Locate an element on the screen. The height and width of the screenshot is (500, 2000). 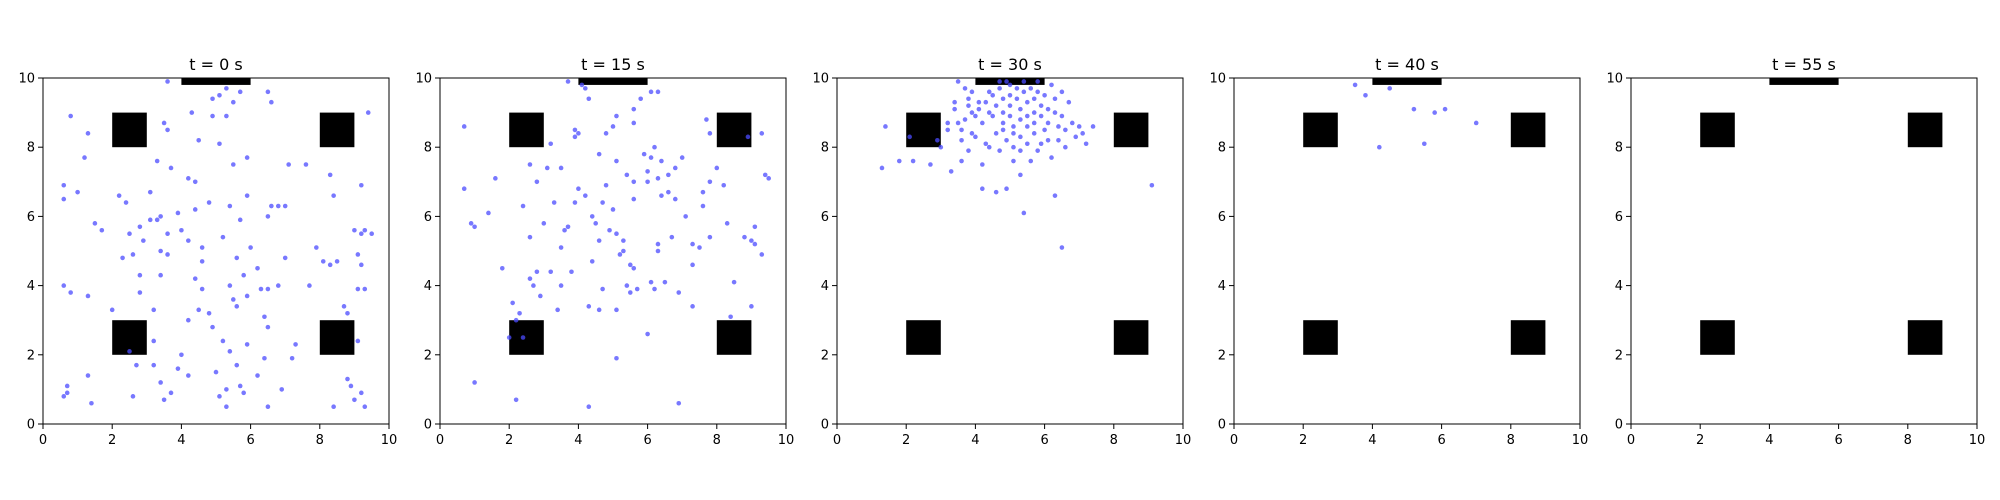
axes-frame is located at coordinates (1010, 251).